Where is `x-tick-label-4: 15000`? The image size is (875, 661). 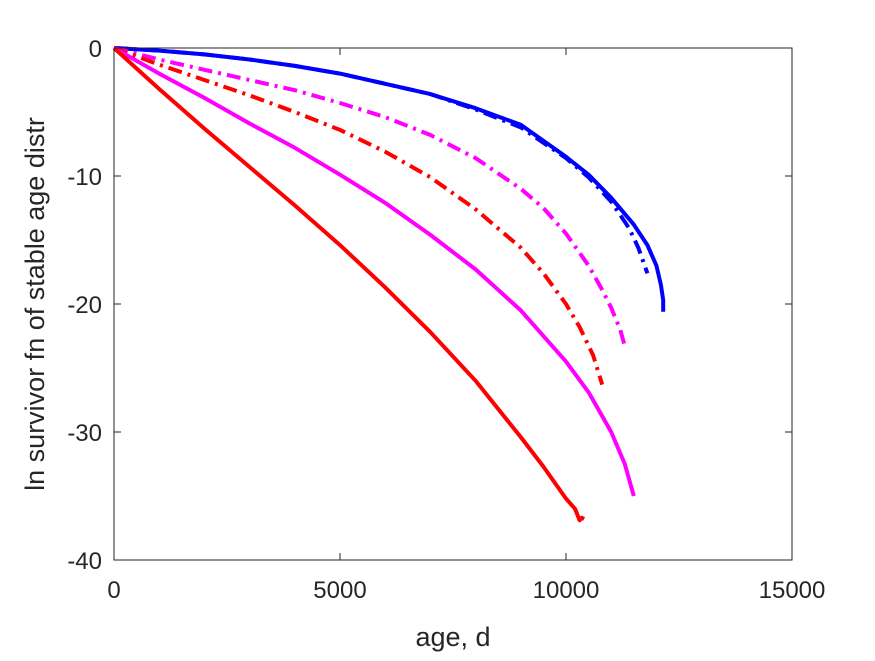 x-tick-label-4: 15000 is located at coordinates (792, 590).